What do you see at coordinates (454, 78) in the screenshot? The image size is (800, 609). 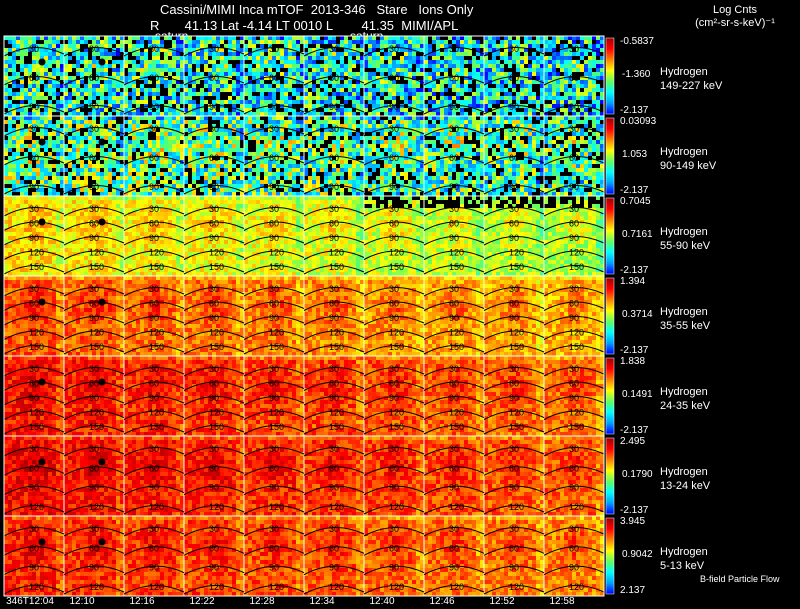 I see `contour-label: 60` at bounding box center [454, 78].